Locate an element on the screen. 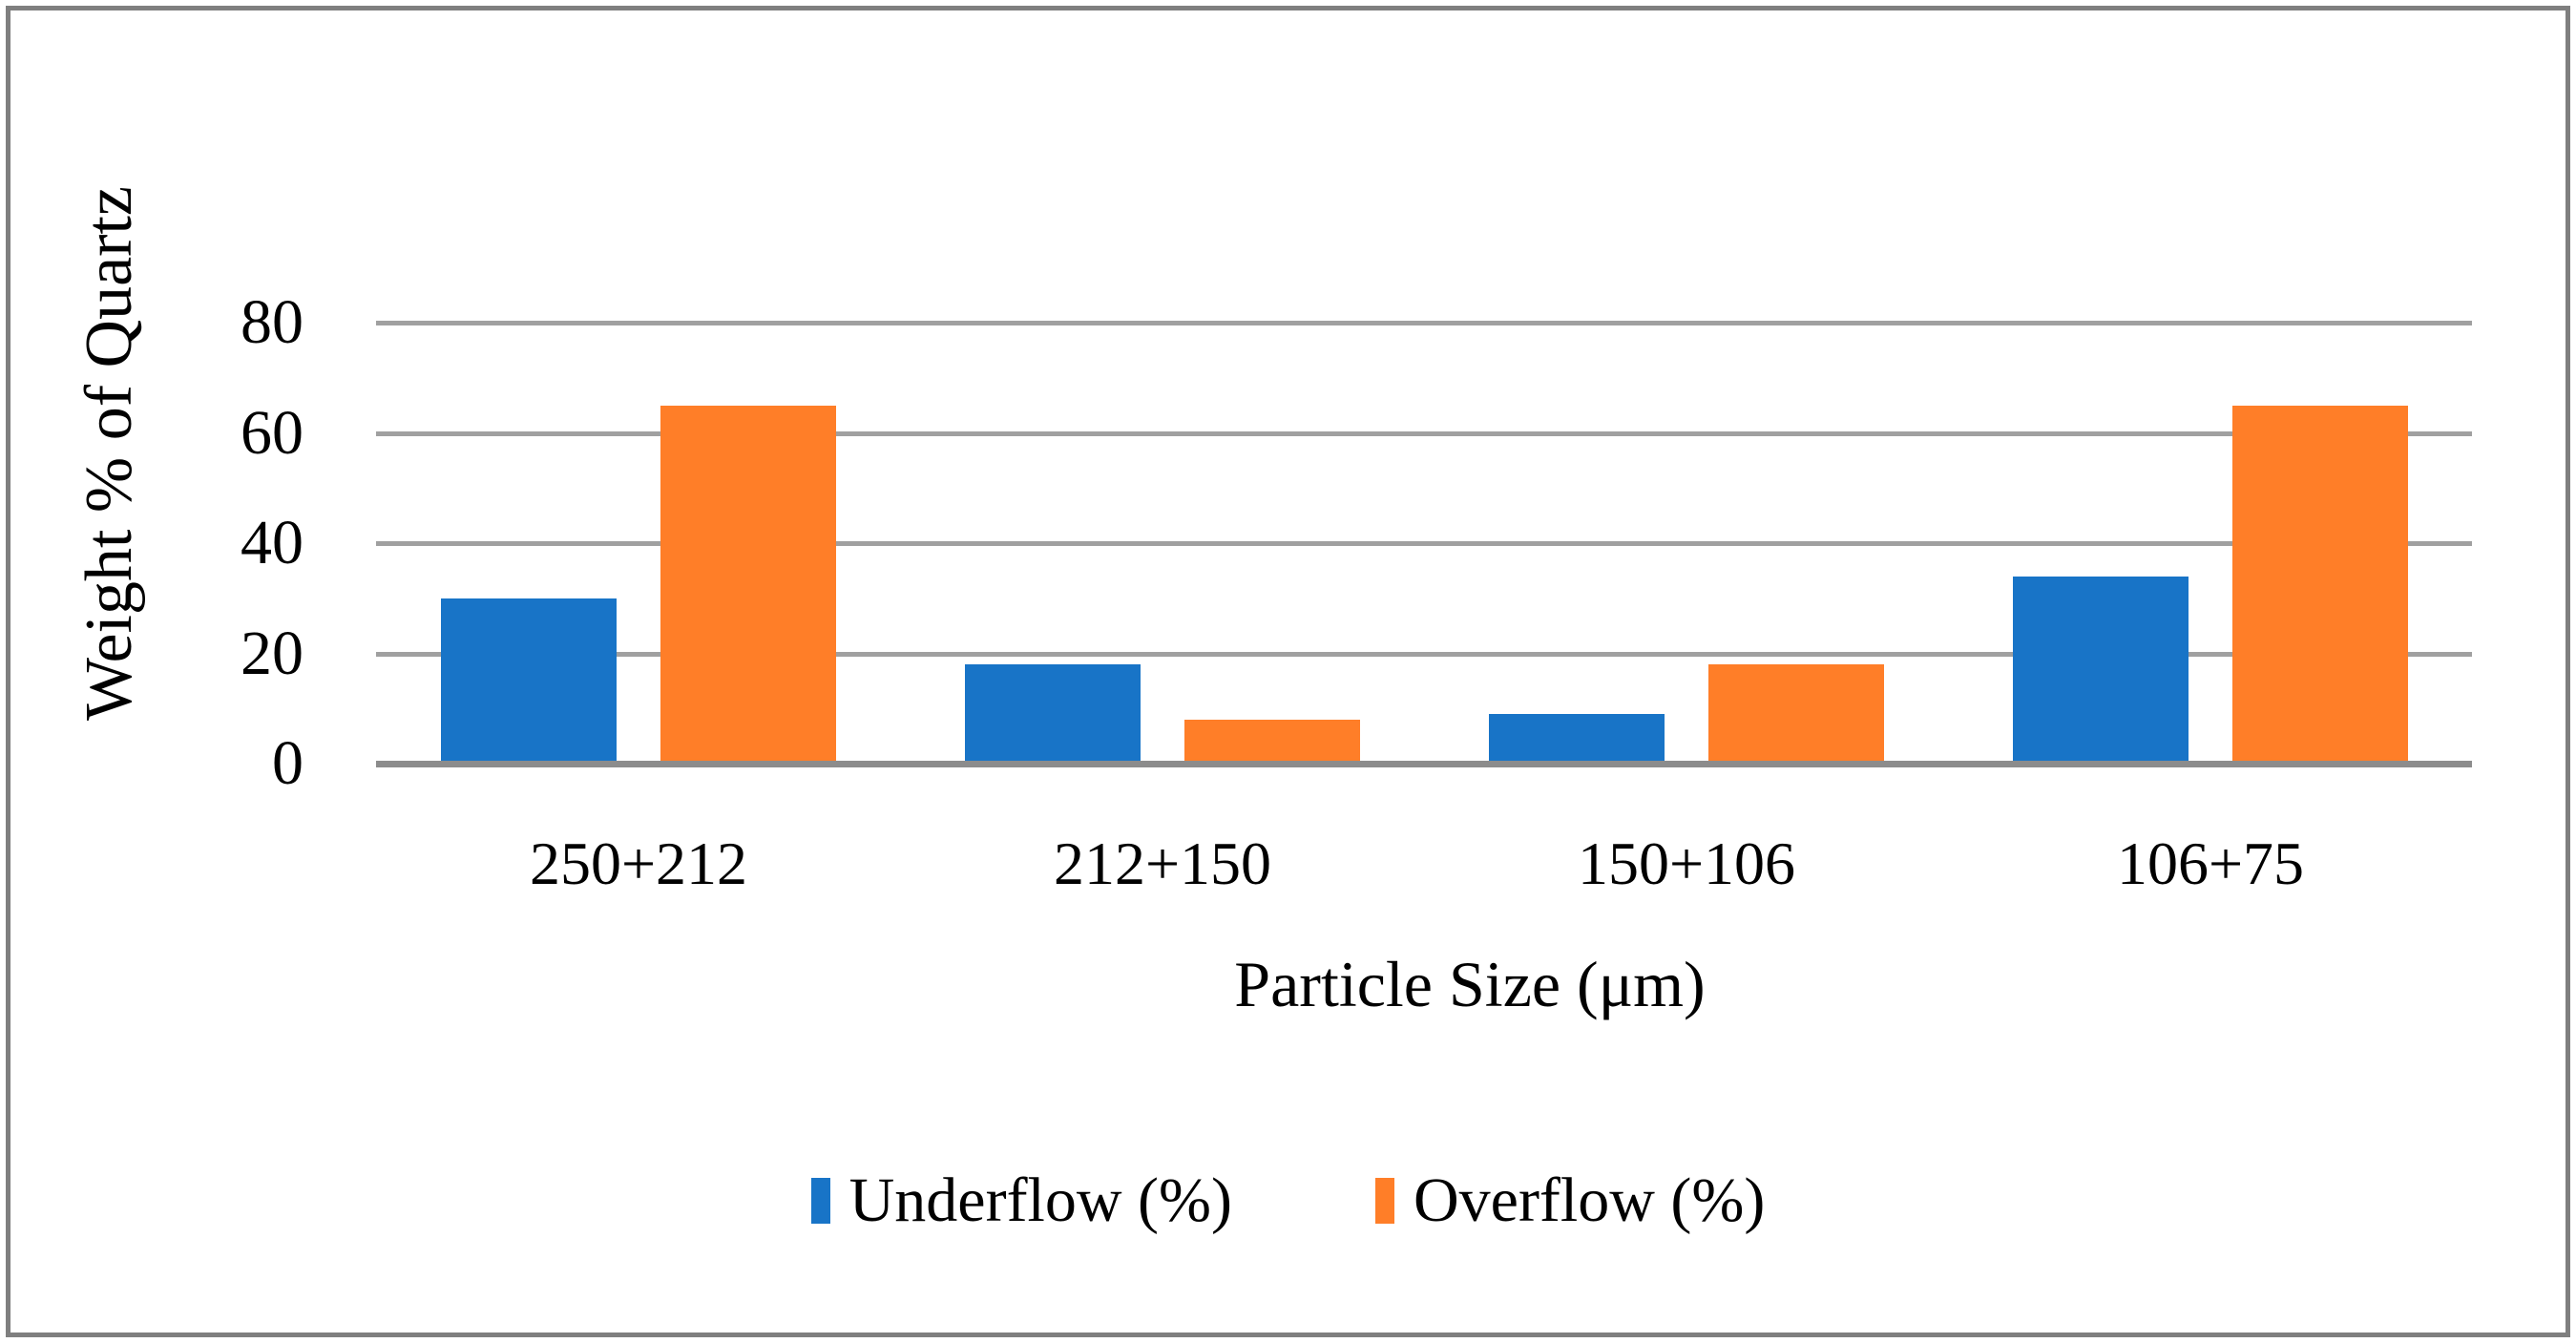  bar-overflow-250+212 is located at coordinates (748, 585).